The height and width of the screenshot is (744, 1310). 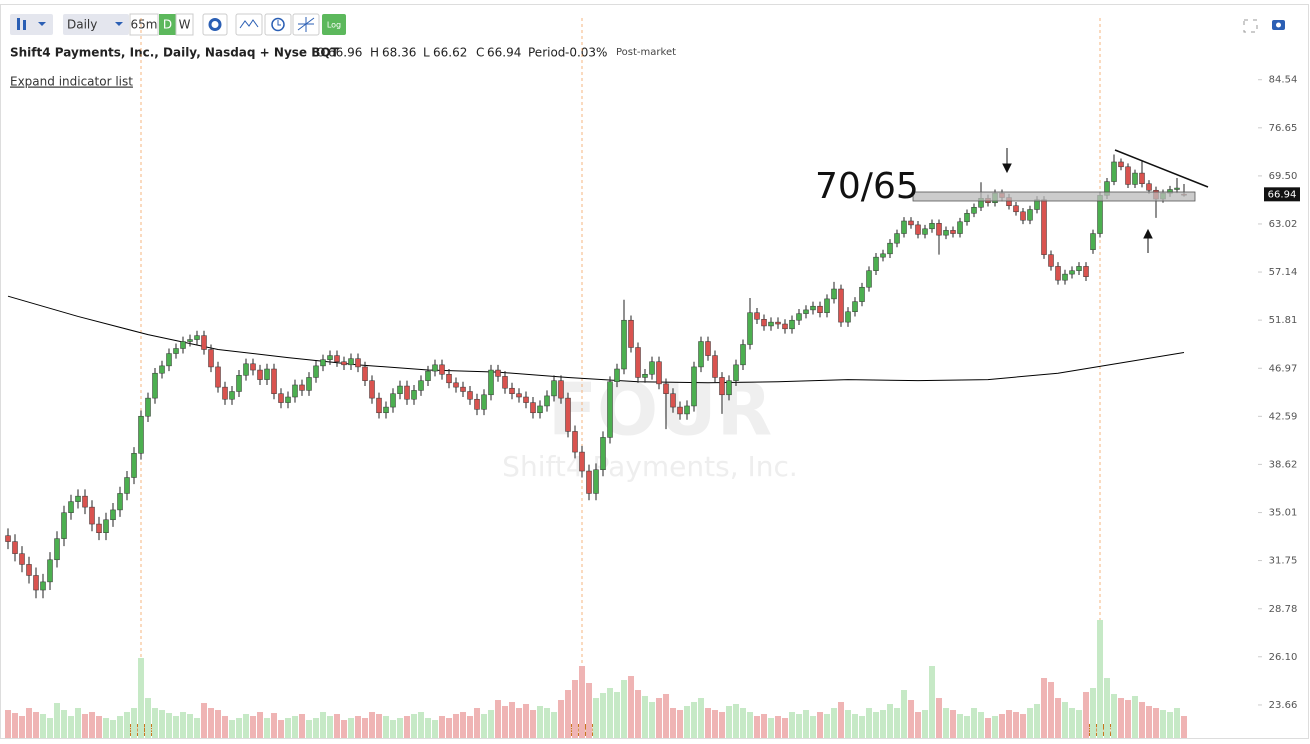 I want to click on daily-button, so click(x=167, y=24).